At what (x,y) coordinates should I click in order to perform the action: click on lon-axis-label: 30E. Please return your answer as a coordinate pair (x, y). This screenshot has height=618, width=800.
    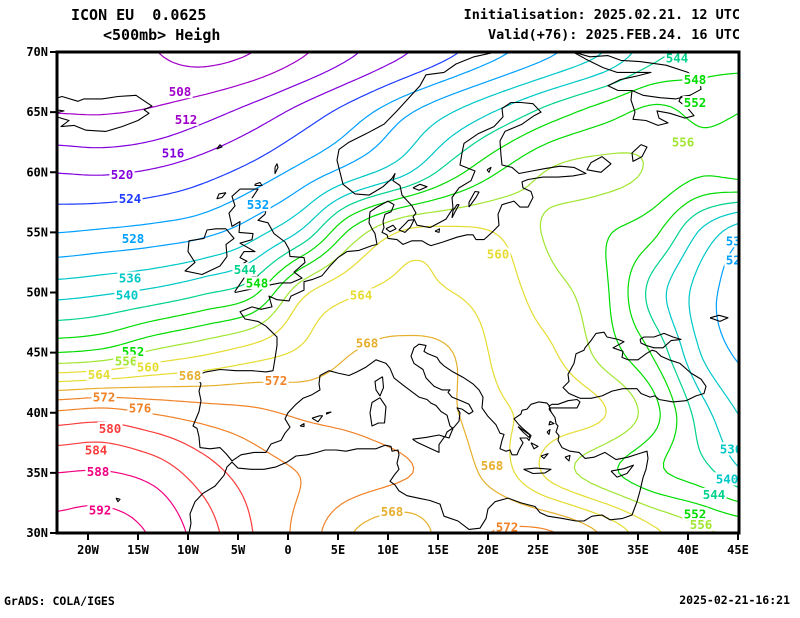
    Looking at the image, I should click on (588, 550).